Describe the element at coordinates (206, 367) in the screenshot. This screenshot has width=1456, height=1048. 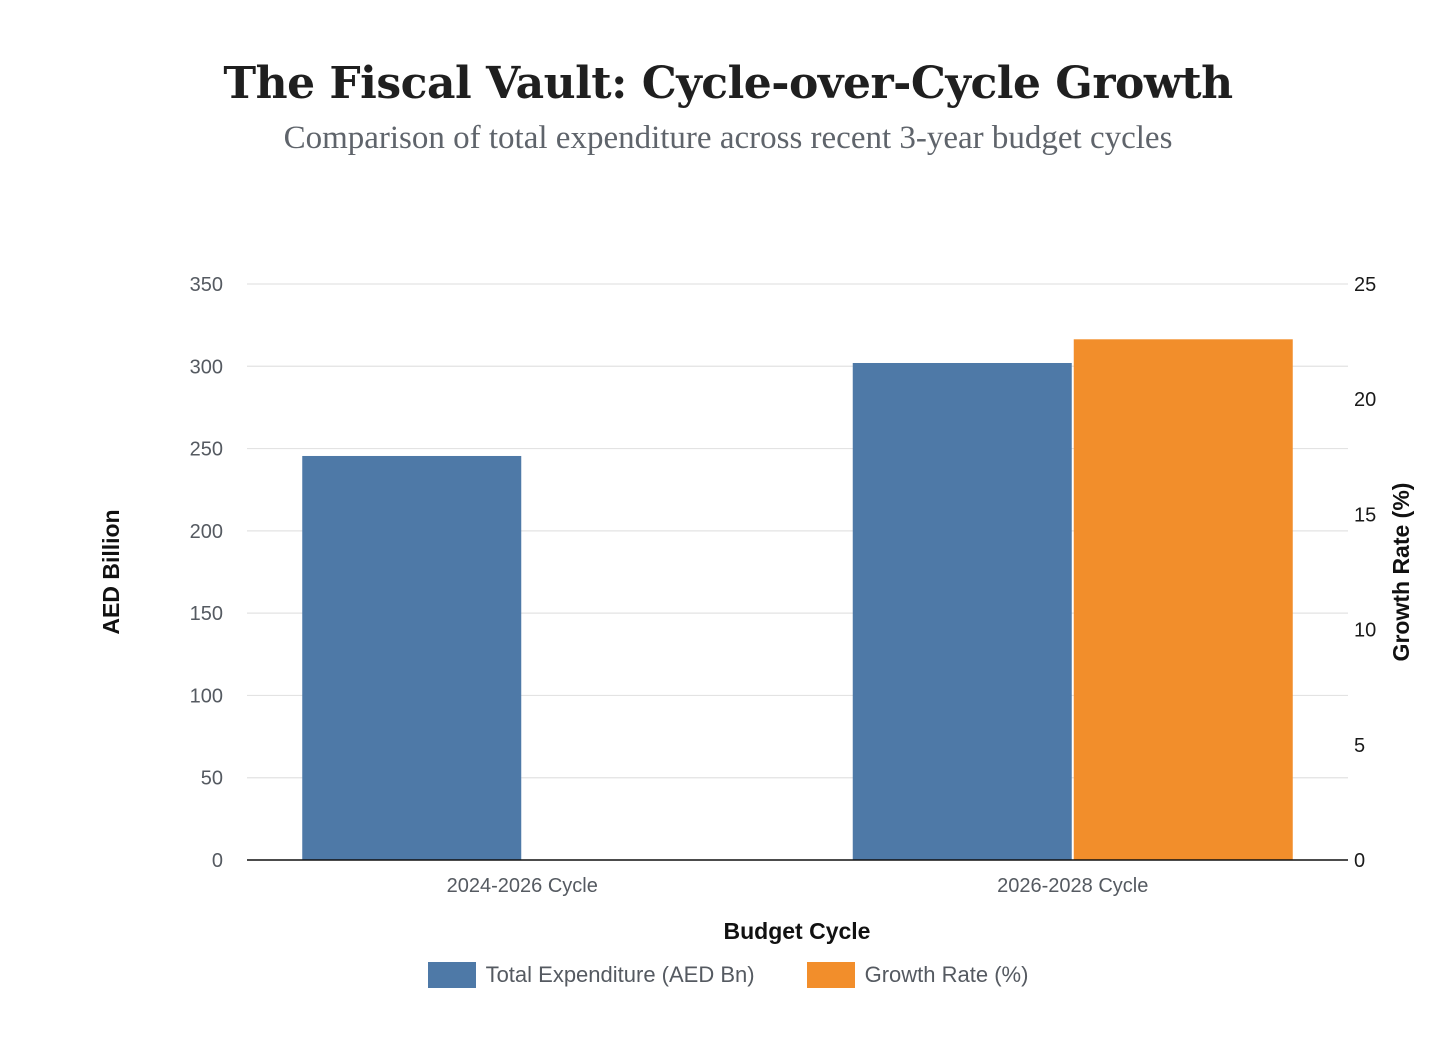
I see `y-tick-label: 300` at that location.